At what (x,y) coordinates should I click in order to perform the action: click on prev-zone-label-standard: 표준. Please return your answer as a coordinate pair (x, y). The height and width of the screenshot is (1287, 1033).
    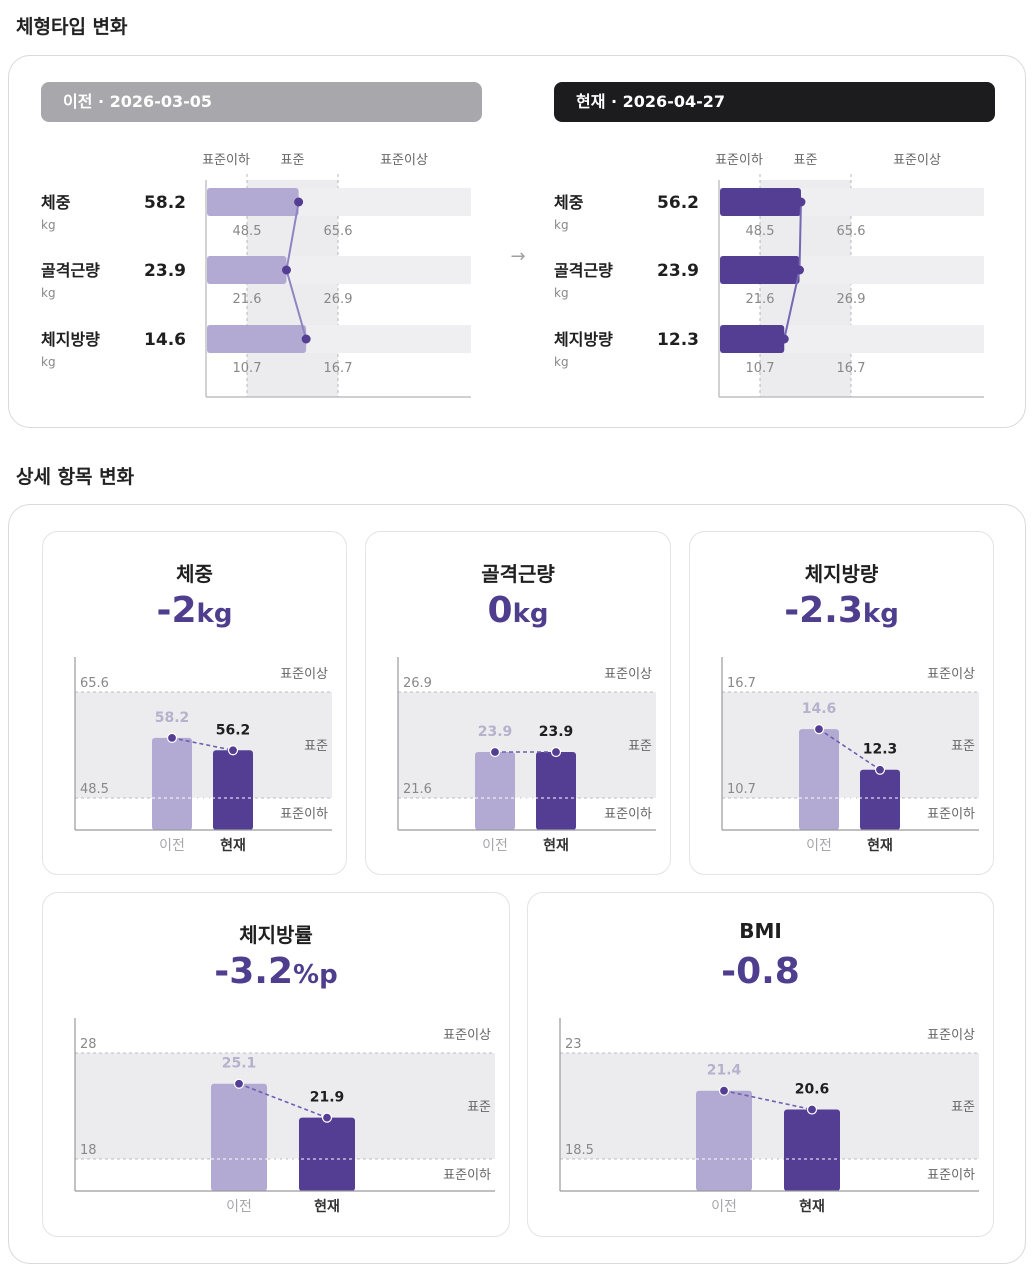
    Looking at the image, I should click on (293, 160).